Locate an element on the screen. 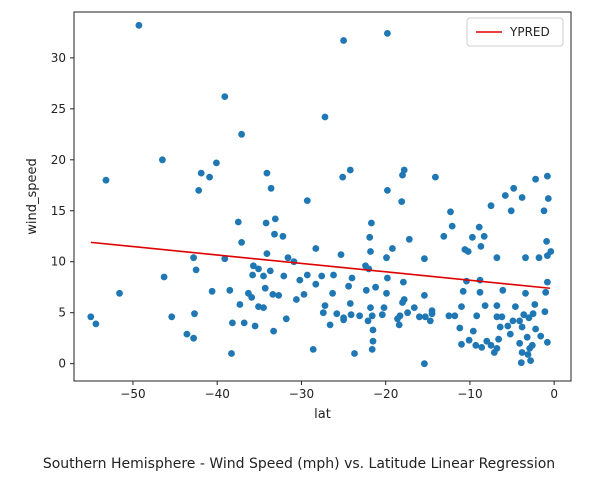 This screenshot has height=492, width=598. x-tick-label: −50 is located at coordinates (132, 394).